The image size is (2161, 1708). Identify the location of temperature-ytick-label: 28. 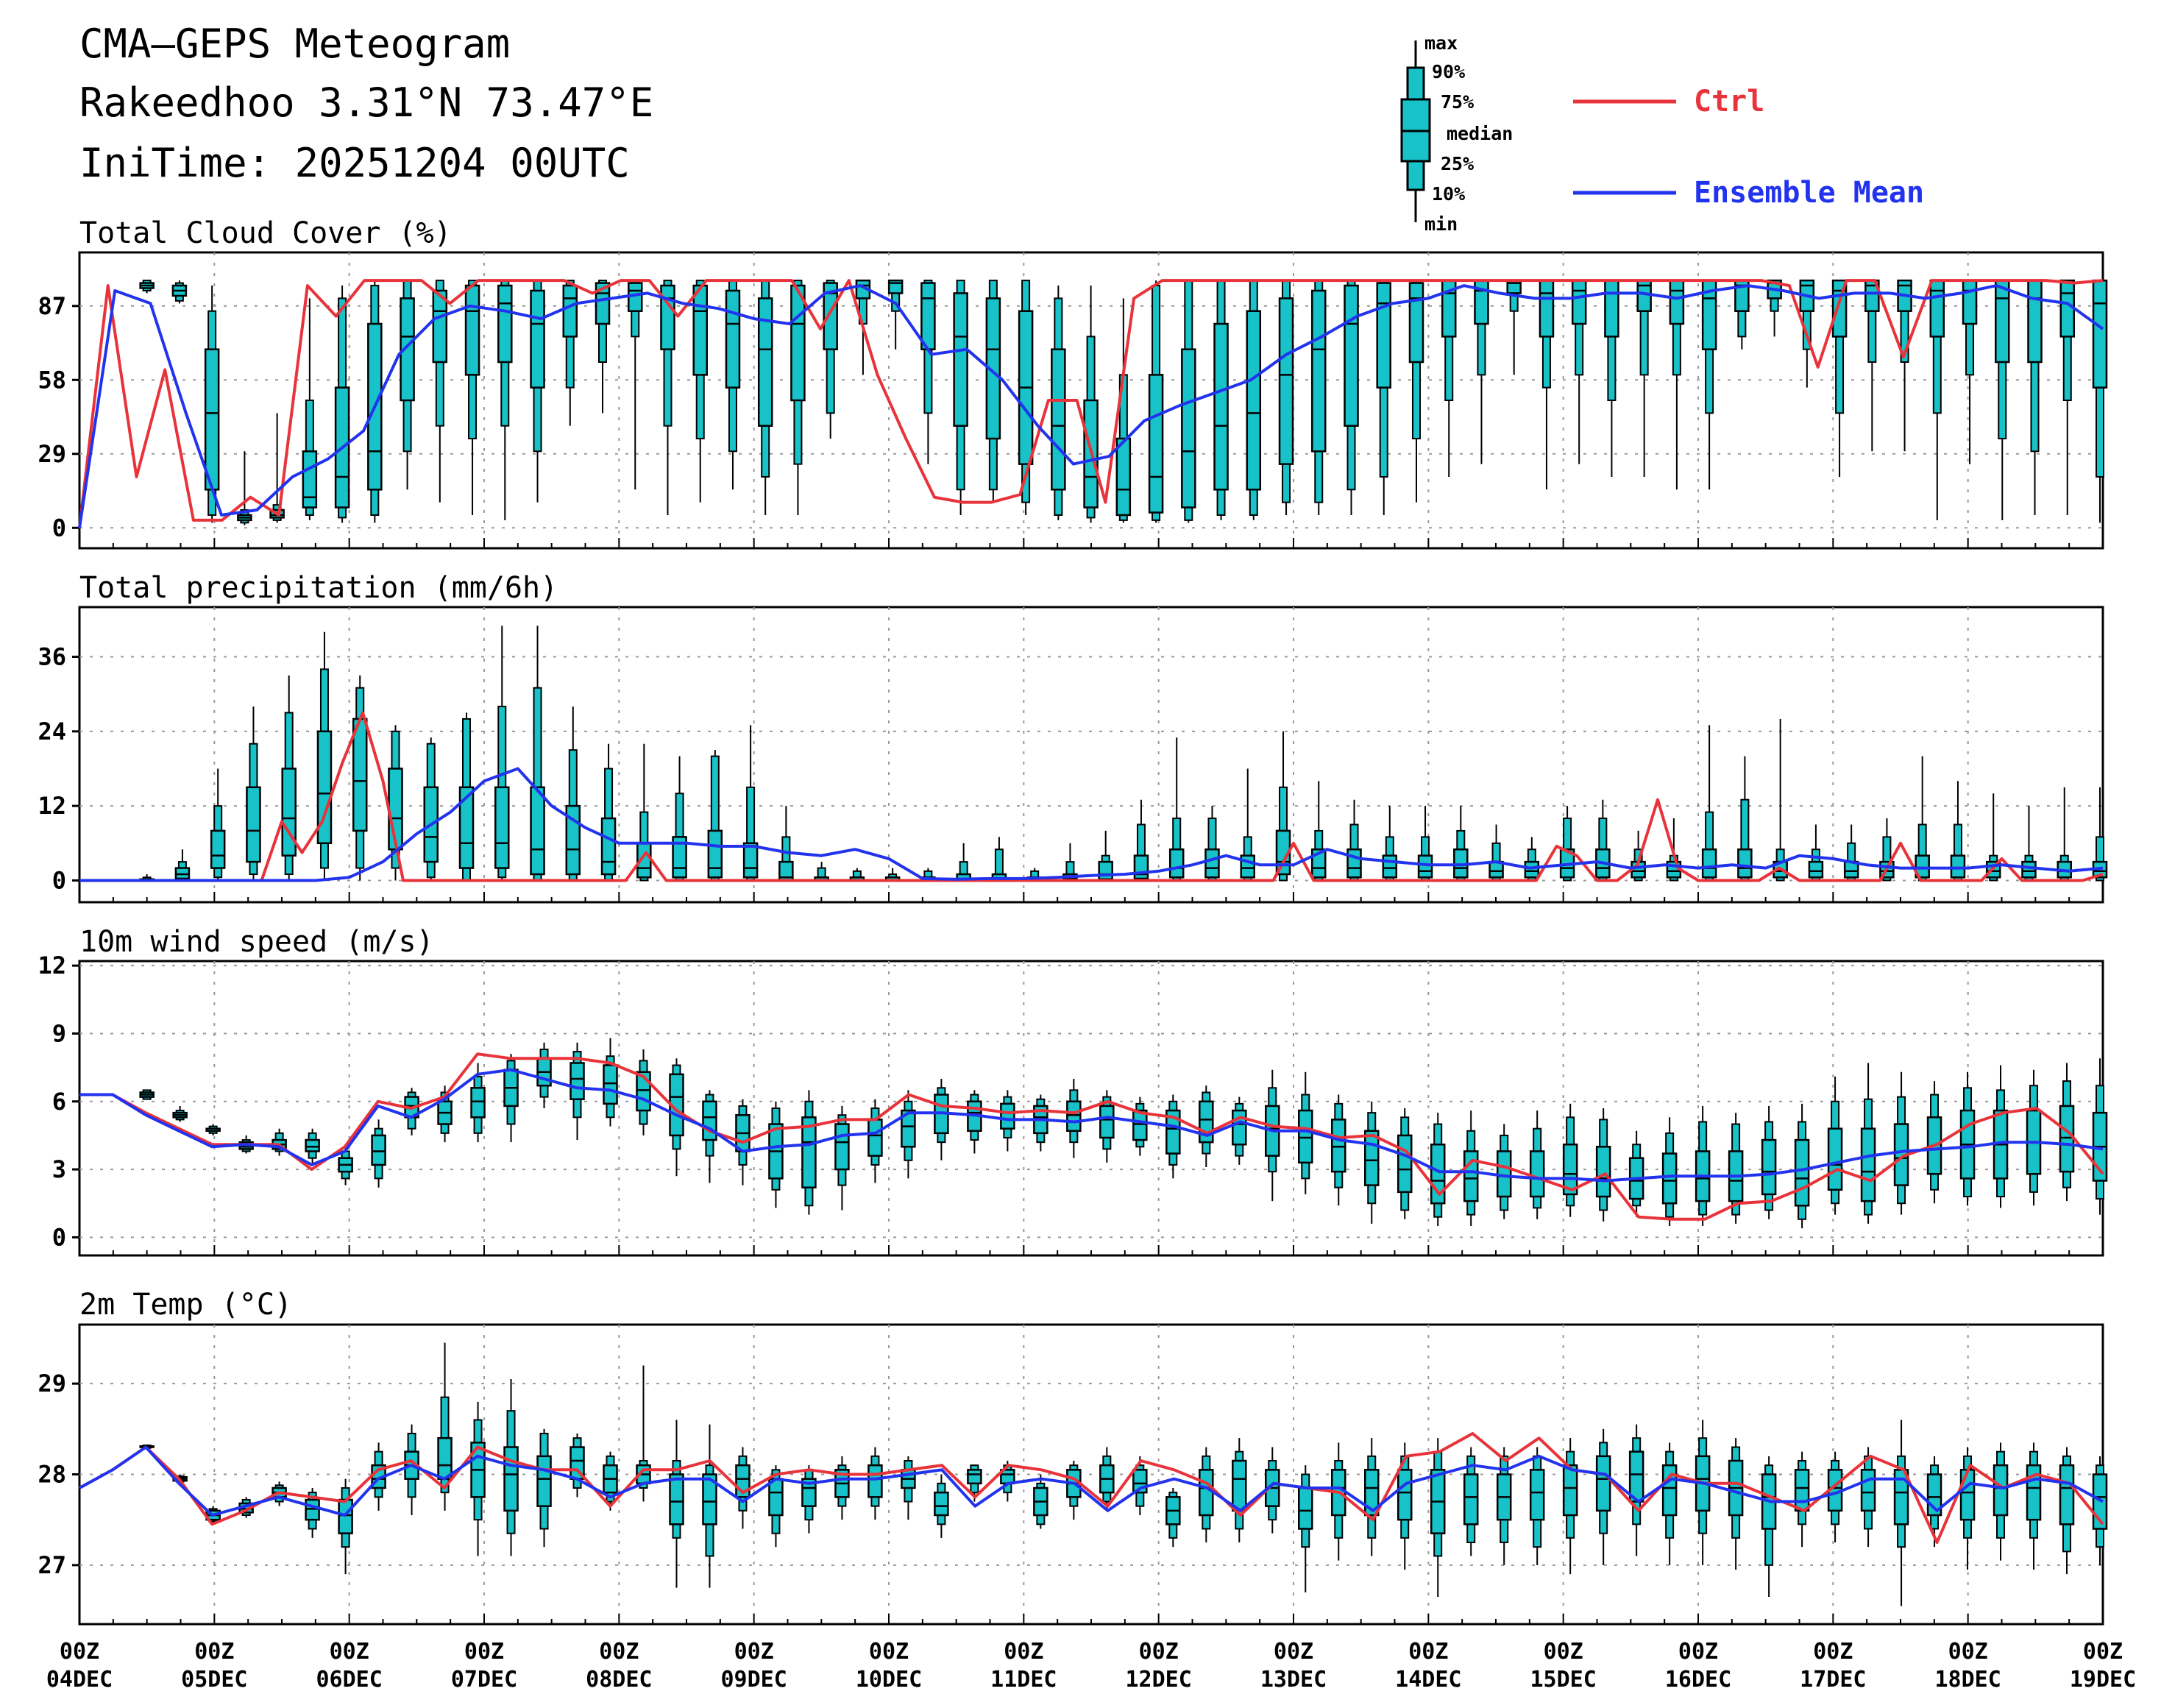
(52, 1475).